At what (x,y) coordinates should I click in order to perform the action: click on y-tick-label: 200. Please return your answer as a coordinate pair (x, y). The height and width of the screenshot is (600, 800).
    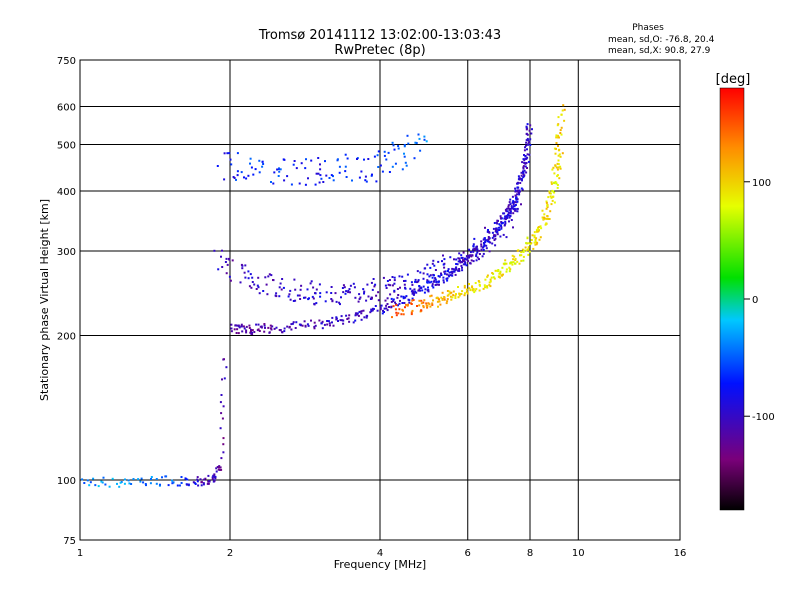
    Looking at the image, I should click on (66, 337).